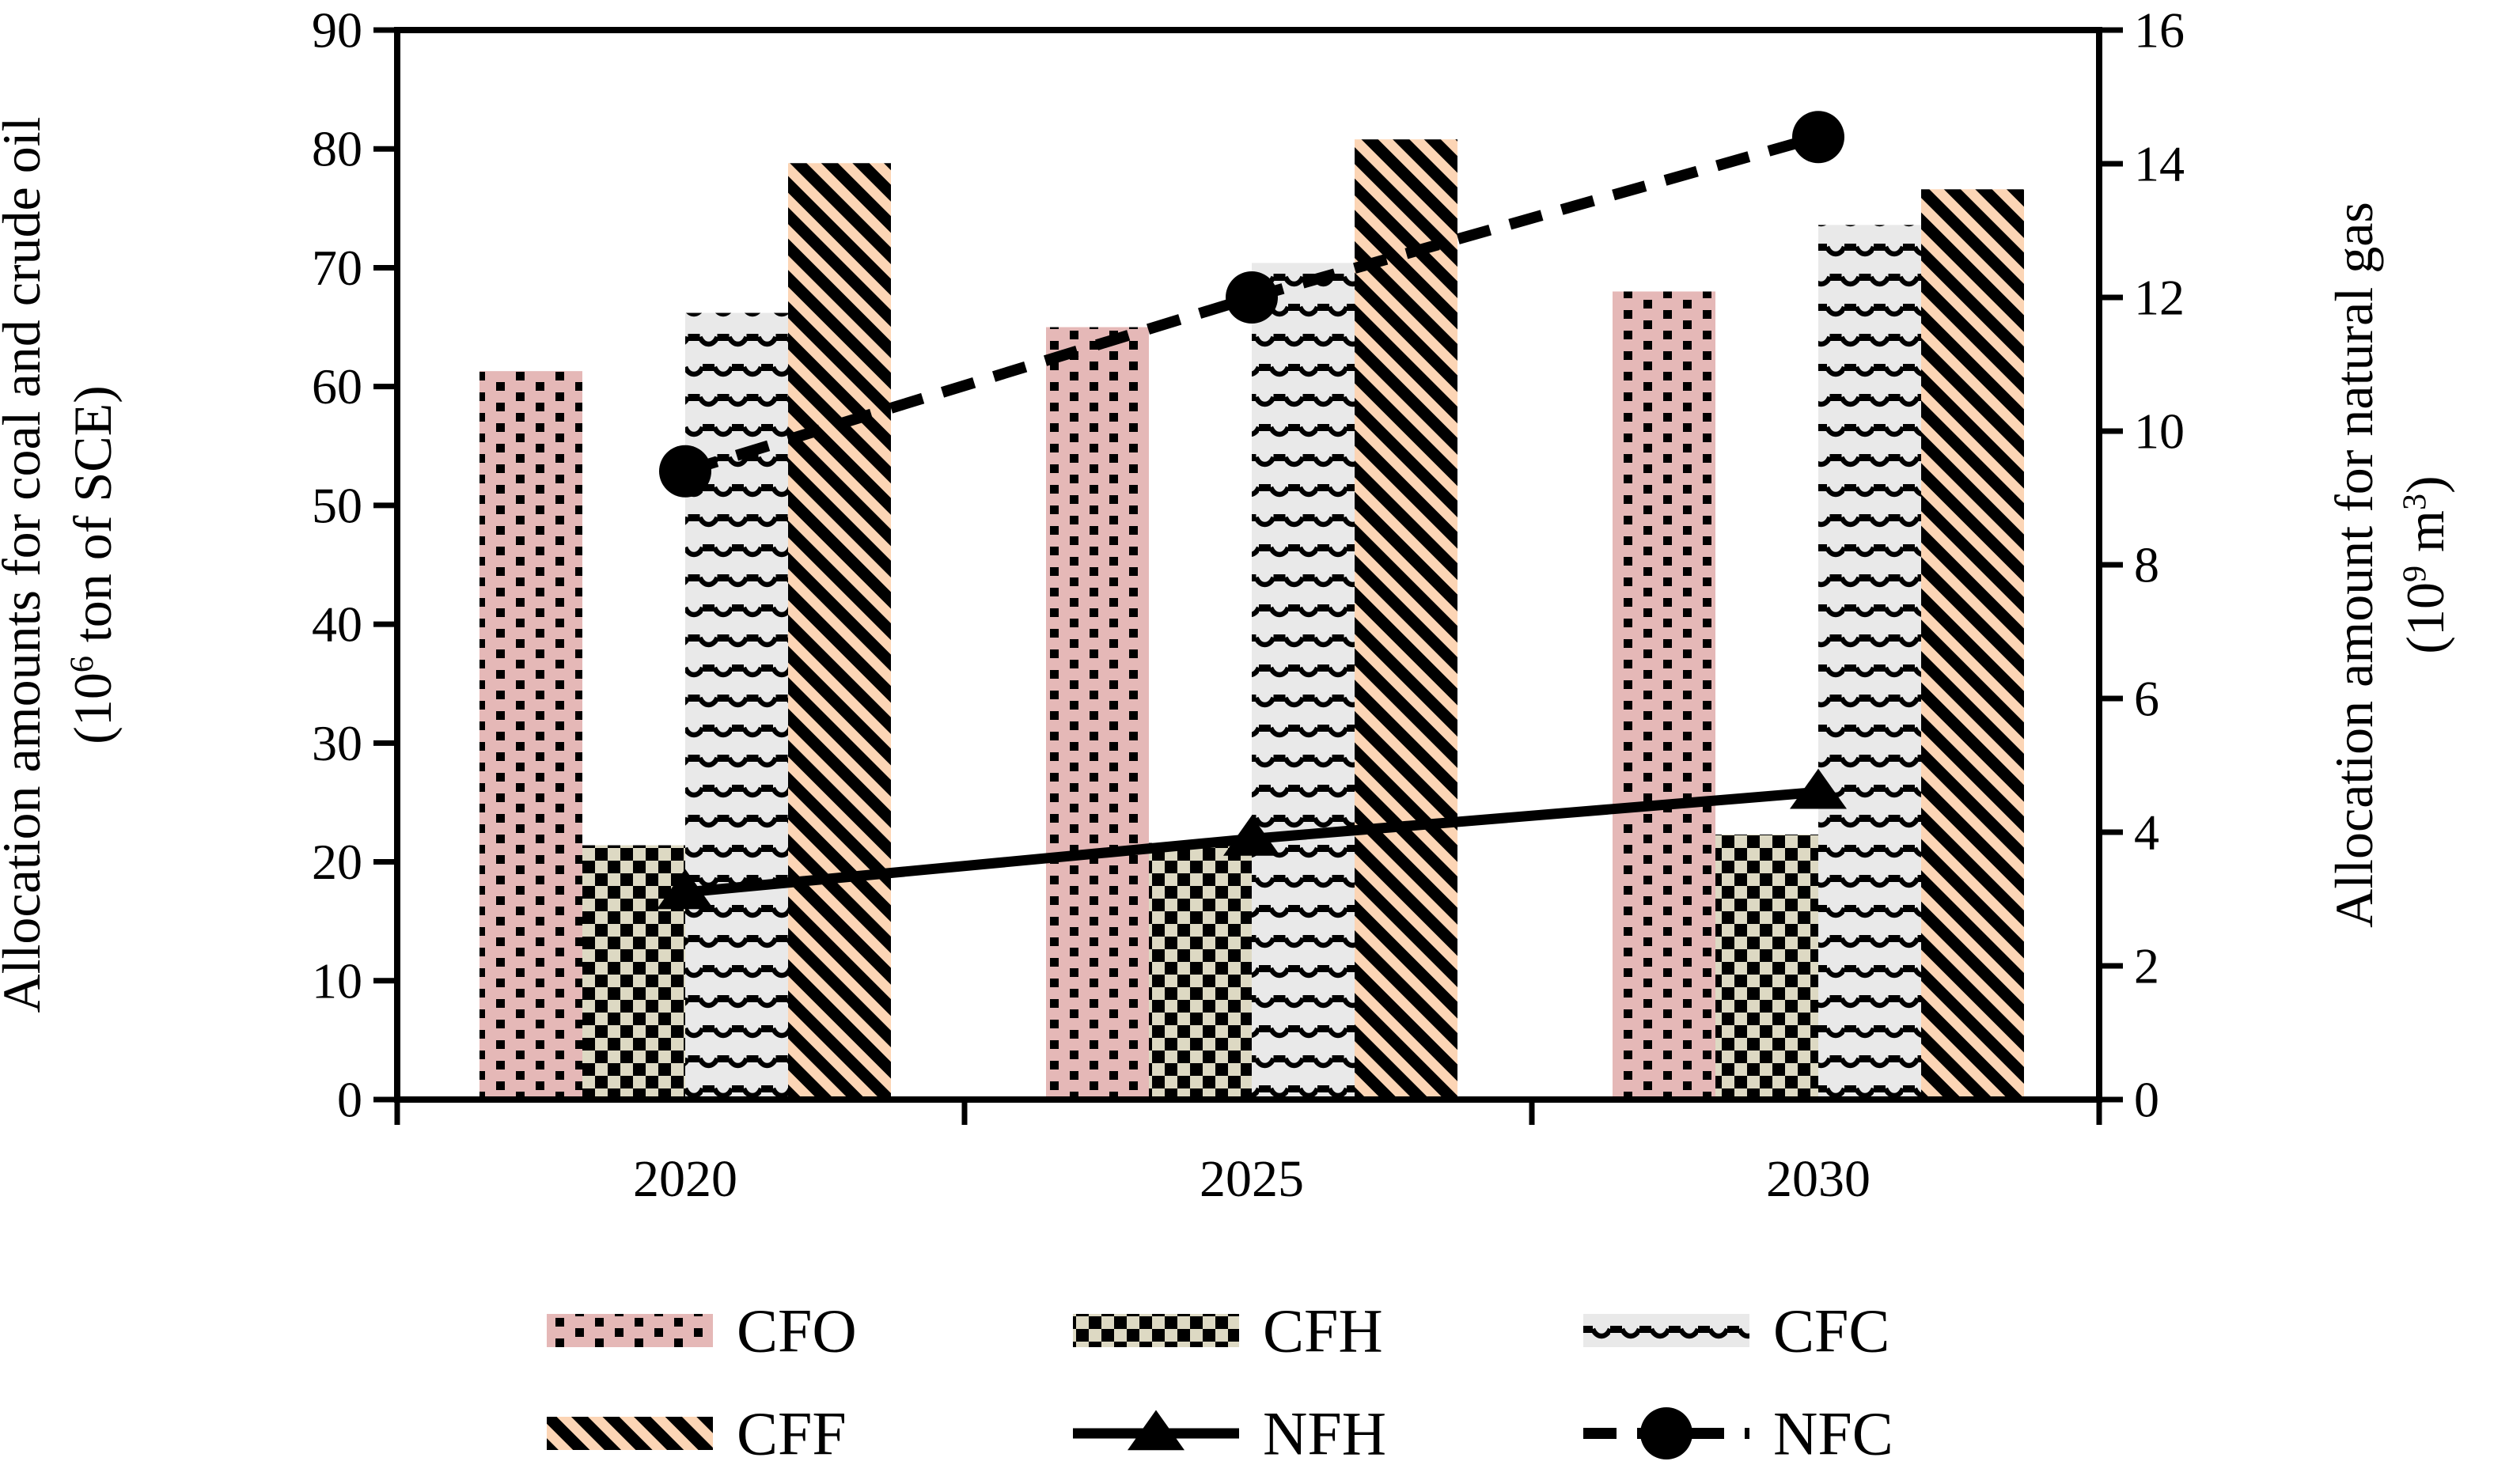 The image size is (2494, 1484). Describe the element at coordinates (337, 624) in the screenshot. I see `left-tick-label-40: 40` at that location.